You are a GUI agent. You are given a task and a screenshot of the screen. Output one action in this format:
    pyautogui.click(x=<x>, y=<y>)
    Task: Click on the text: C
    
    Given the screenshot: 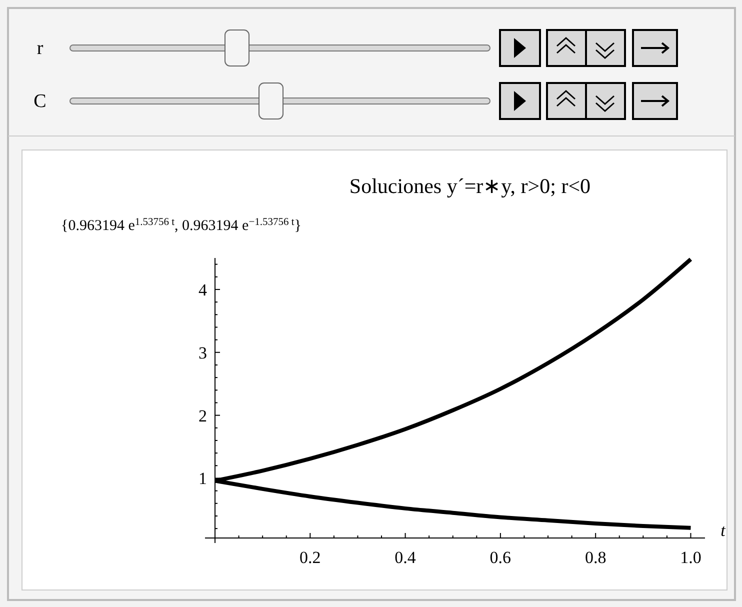 What is the action you would take?
    pyautogui.click(x=40, y=101)
    